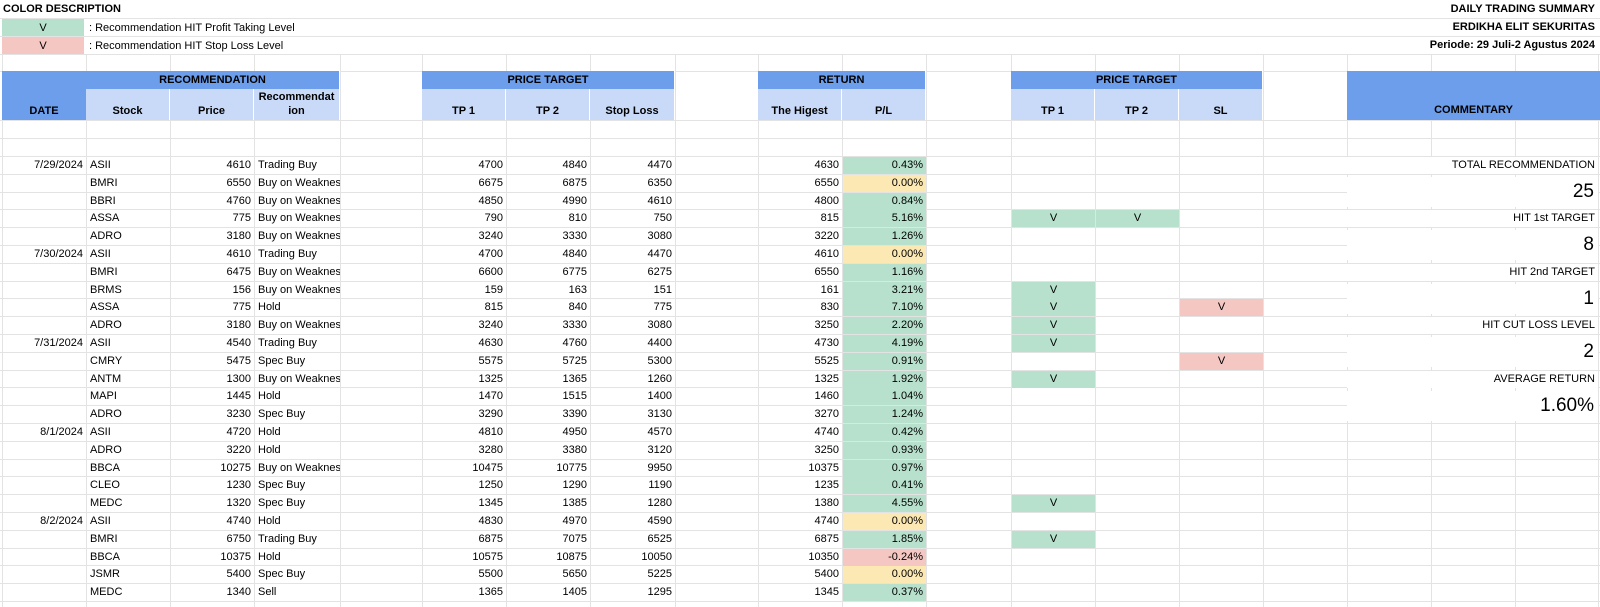 This screenshot has width=1600, height=607. What do you see at coordinates (884, 307) in the screenshot?
I see `cell-pl: 7.10%` at bounding box center [884, 307].